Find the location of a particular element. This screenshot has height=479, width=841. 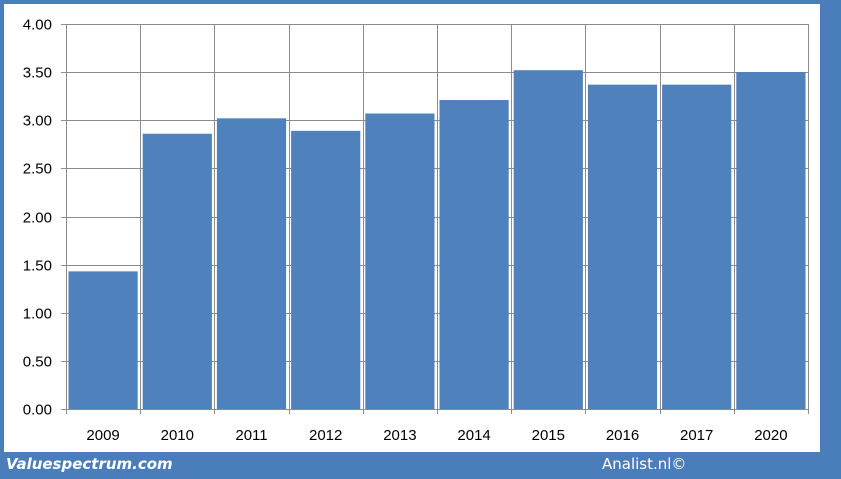

bar-2017 is located at coordinates (697, 246).